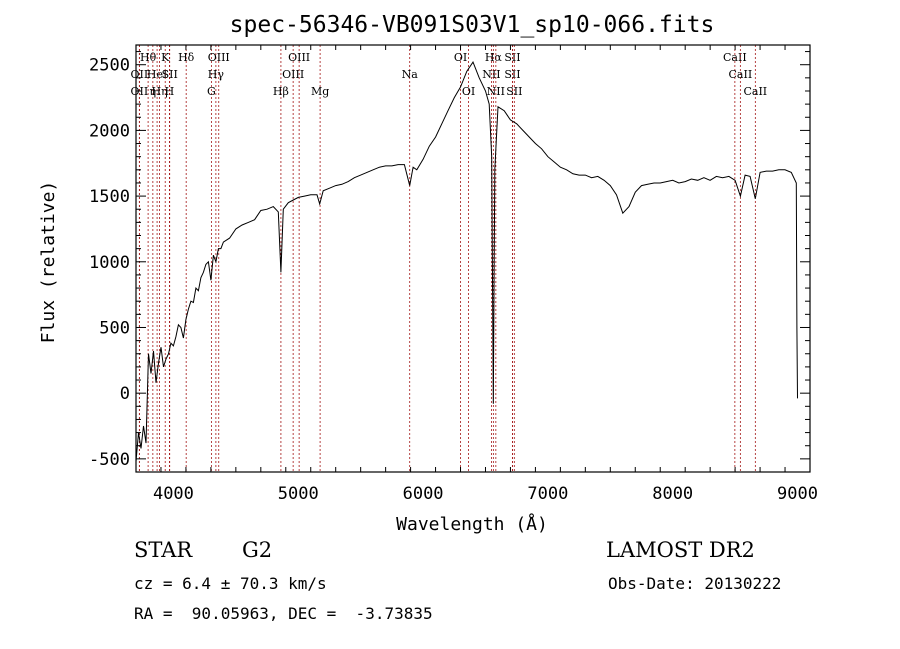  I want to click on line-marker-label: HeI, so click(157, 74).